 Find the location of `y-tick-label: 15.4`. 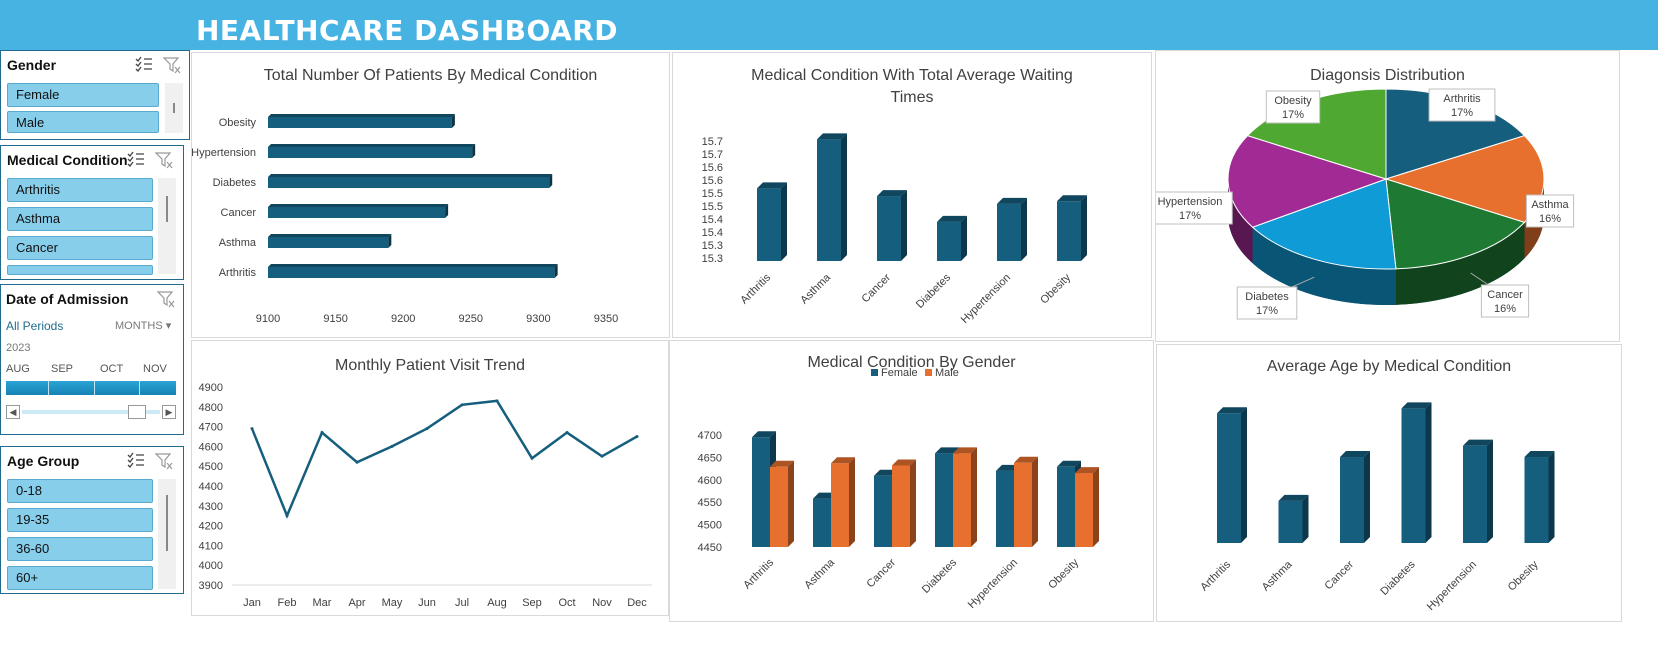

y-tick-label: 15.4 is located at coordinates (712, 220).